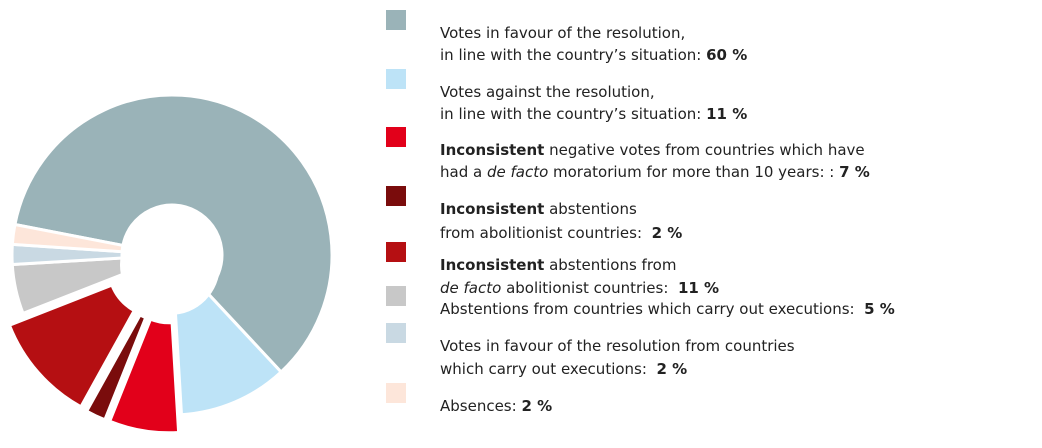 The height and width of the screenshot is (448, 1042). I want to click on legend-text: Votes in favour of the resolution,, so click(562, 33).